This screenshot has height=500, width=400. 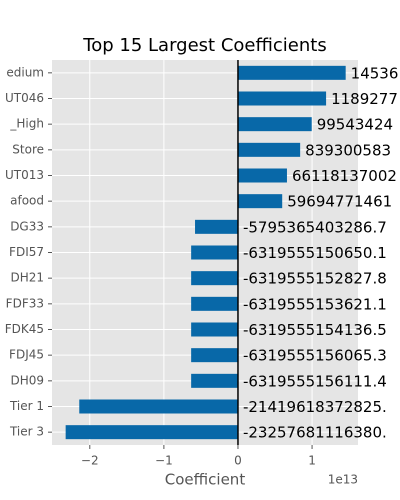 I want to click on y-tick-label: FDI57, so click(x=26, y=252).